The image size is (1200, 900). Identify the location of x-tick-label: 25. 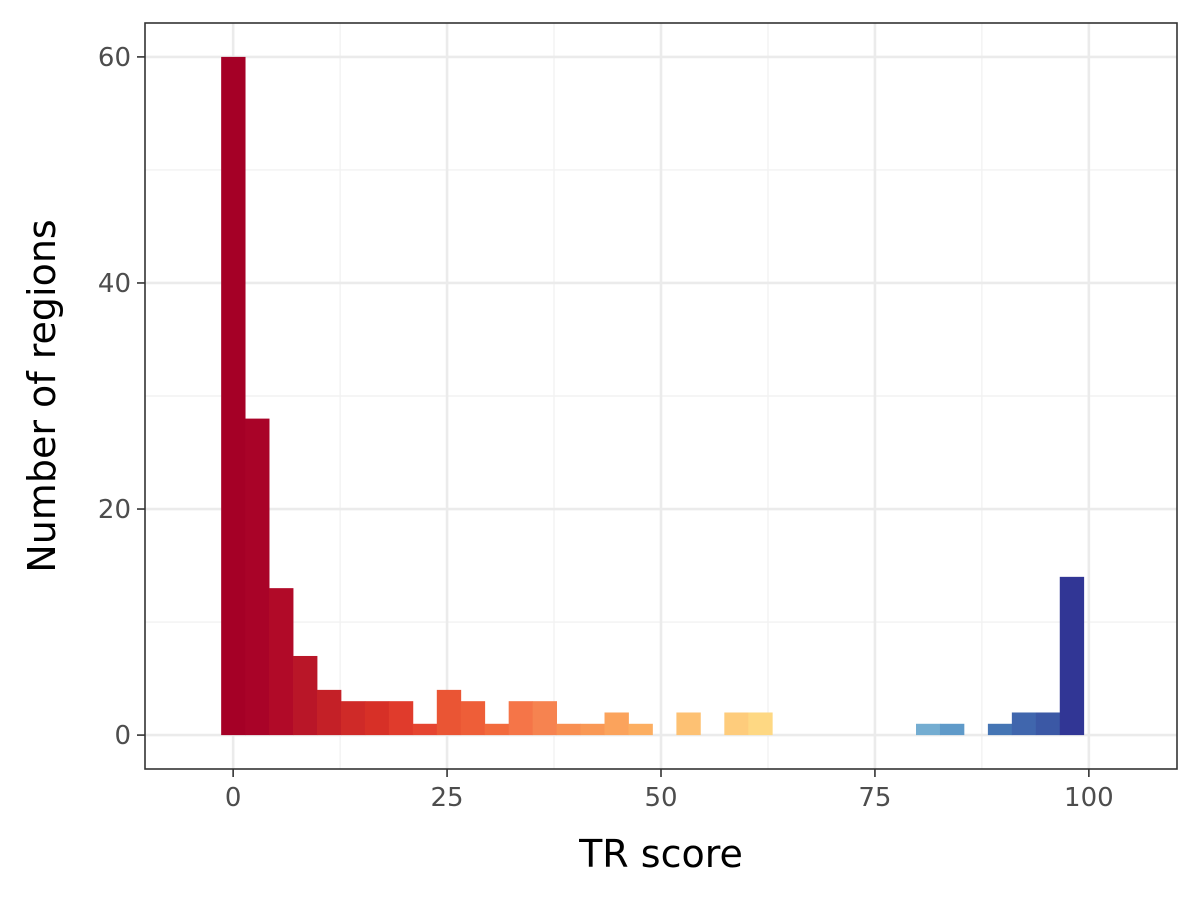
(447, 798).